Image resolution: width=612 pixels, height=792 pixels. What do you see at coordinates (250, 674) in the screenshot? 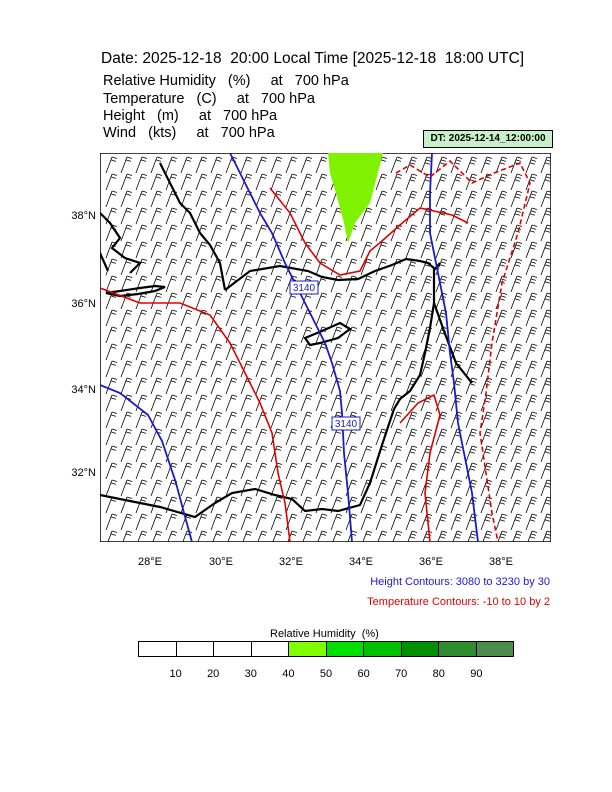
I see `colorbar-label: 30` at bounding box center [250, 674].